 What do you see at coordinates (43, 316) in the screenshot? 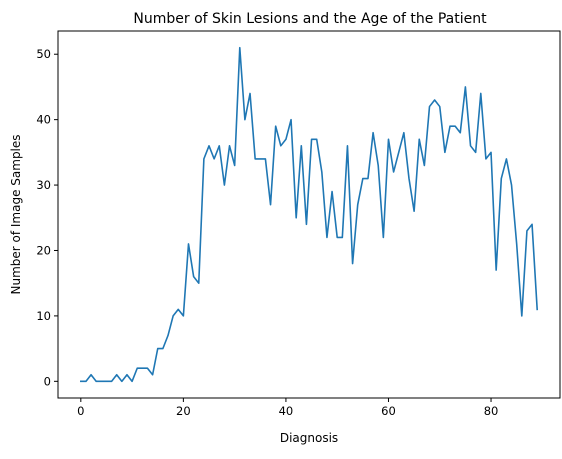
I see `y-tick-label: 10` at bounding box center [43, 316].